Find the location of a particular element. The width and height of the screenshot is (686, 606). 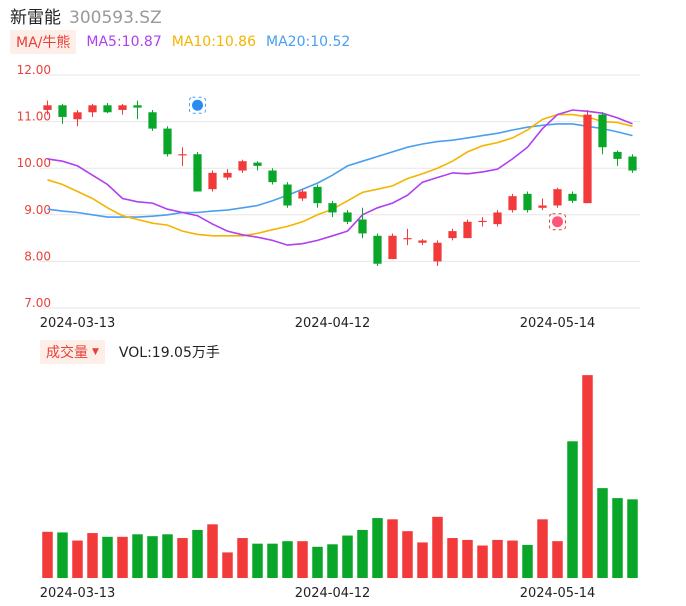

x-tick-label: 2024-05-14 is located at coordinates (558, 323).